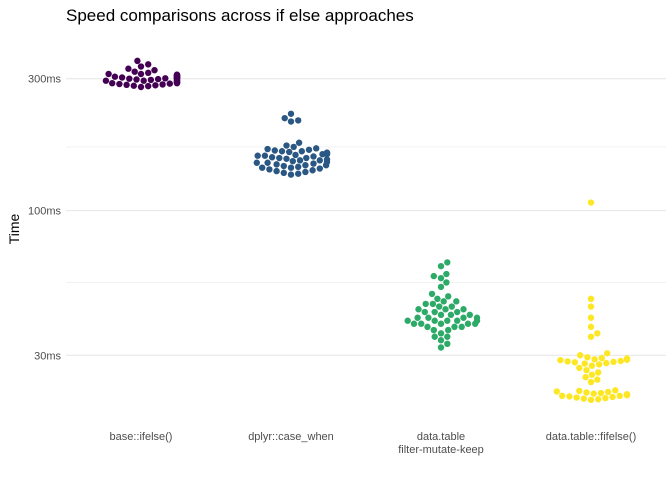  I want to click on x-tick-label: data.table::fifelse(), so click(591, 437).